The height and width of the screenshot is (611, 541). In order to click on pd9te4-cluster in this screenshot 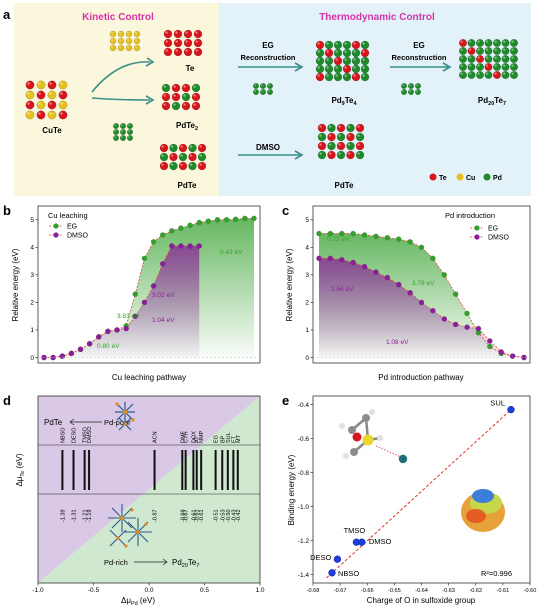, I will do `click(342, 61)`.